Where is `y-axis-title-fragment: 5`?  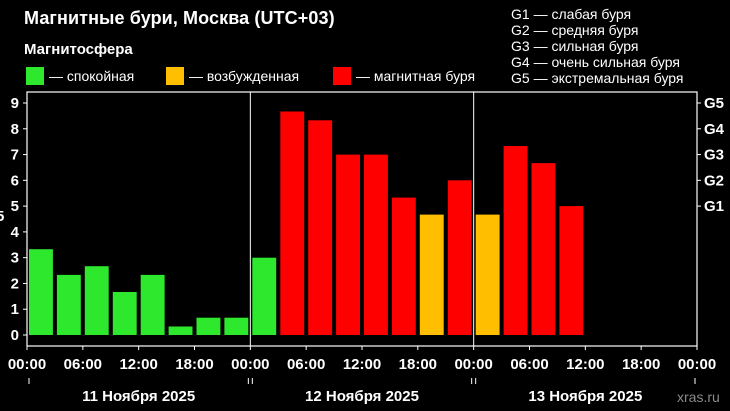
y-axis-title-fragment: 5 is located at coordinates (2, 216).